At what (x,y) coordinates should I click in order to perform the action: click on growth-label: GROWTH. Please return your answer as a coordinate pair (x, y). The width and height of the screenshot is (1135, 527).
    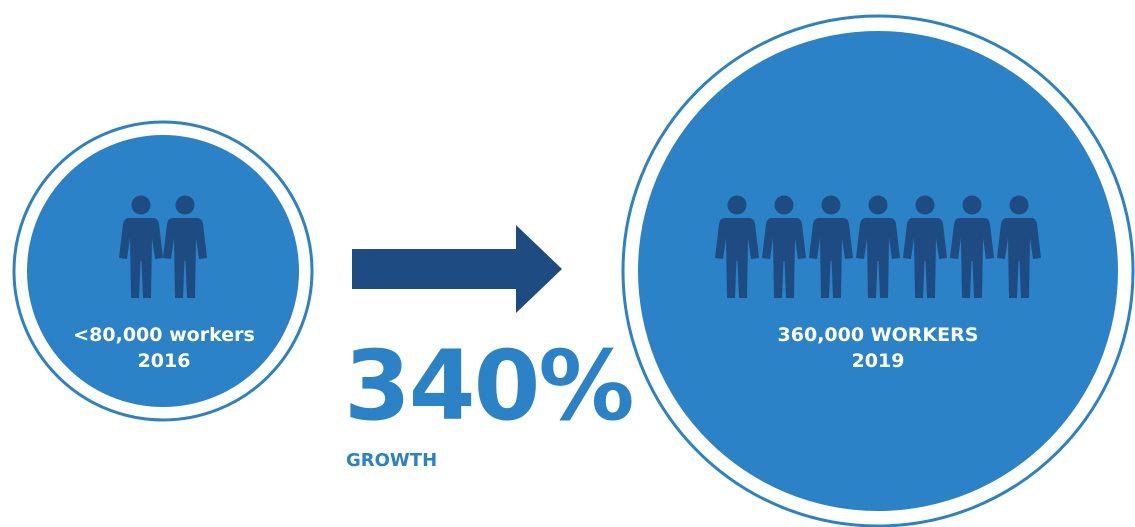
    Looking at the image, I should click on (392, 460).